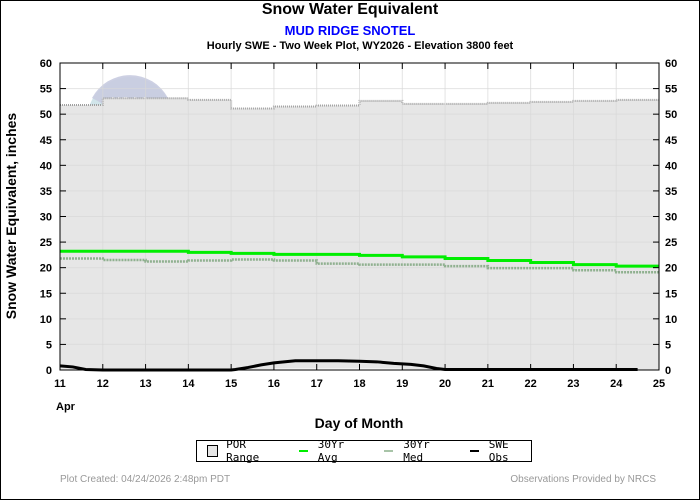 The width and height of the screenshot is (700, 500). What do you see at coordinates (359, 423) in the screenshot?
I see `x-axis-title: Day of Month` at bounding box center [359, 423].